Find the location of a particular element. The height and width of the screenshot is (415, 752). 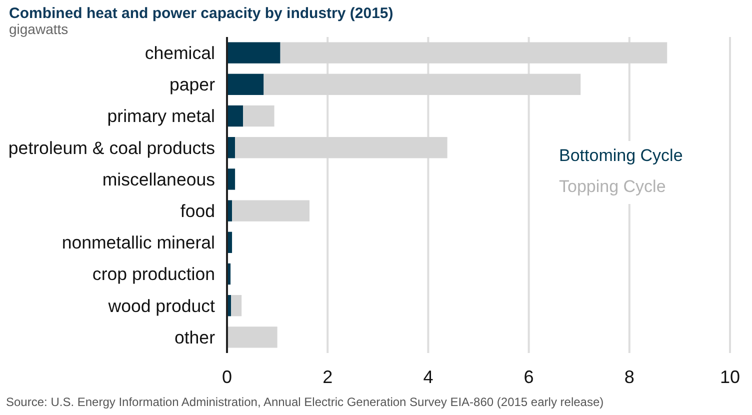

y-tick-label: paper is located at coordinates (193, 84).